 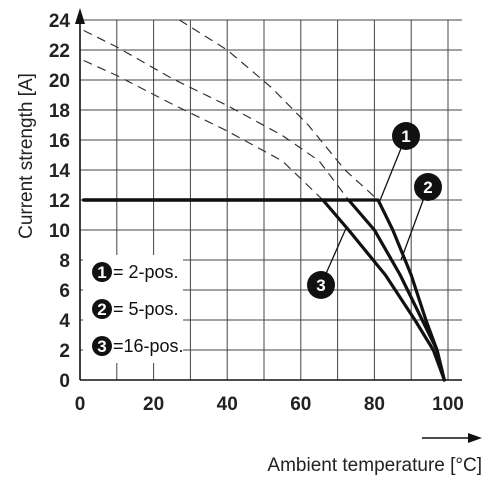 What do you see at coordinates (374, 404) in the screenshot?
I see `x-tick-label: 80` at bounding box center [374, 404].